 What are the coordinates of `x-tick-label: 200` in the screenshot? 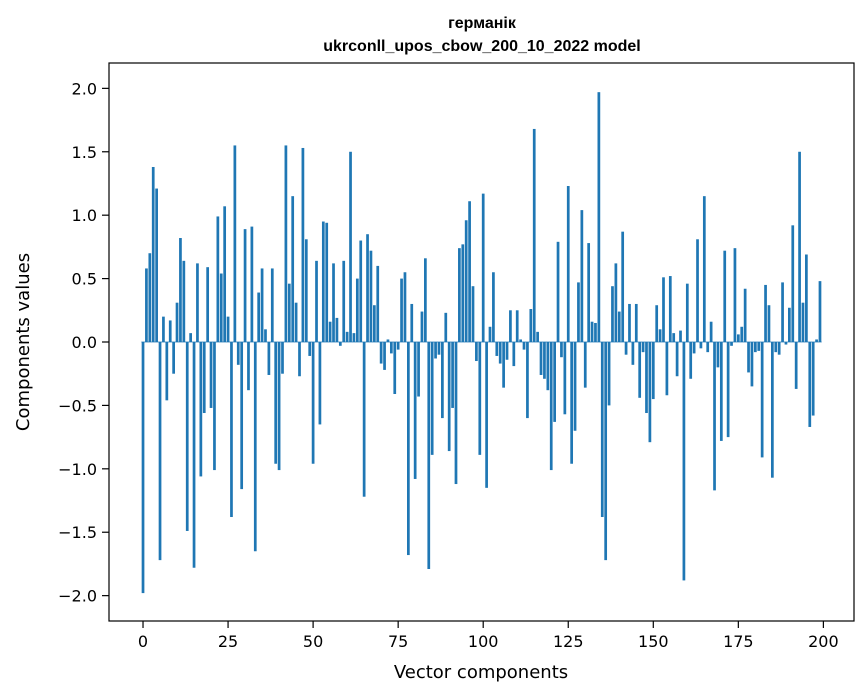 It's located at (823, 641).